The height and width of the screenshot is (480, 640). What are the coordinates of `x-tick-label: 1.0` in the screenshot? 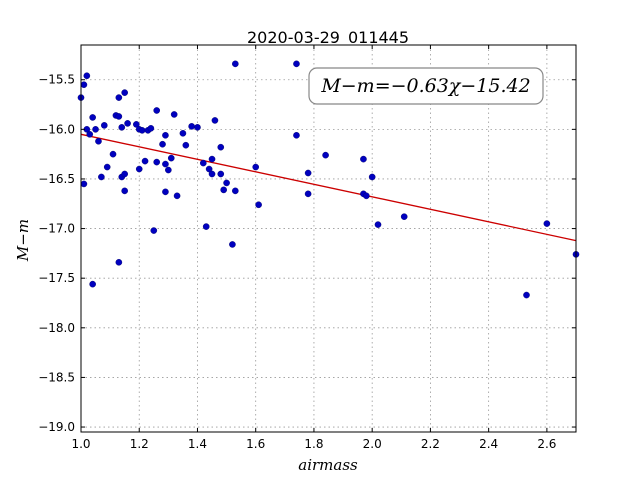 It's located at (80, 444).